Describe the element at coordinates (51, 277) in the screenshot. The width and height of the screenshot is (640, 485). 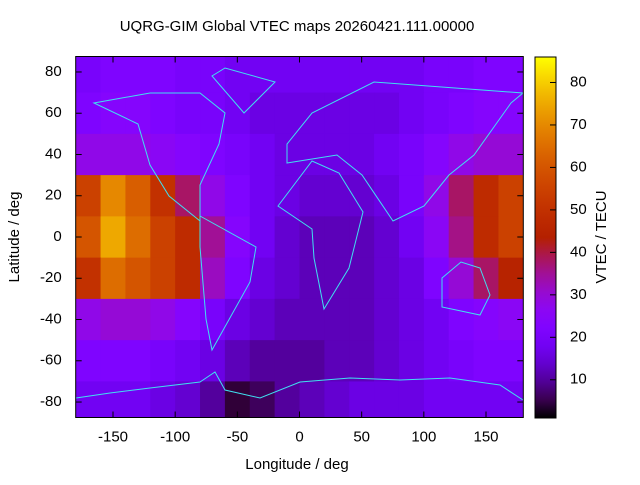
I see `y-tick-label: -20` at that location.